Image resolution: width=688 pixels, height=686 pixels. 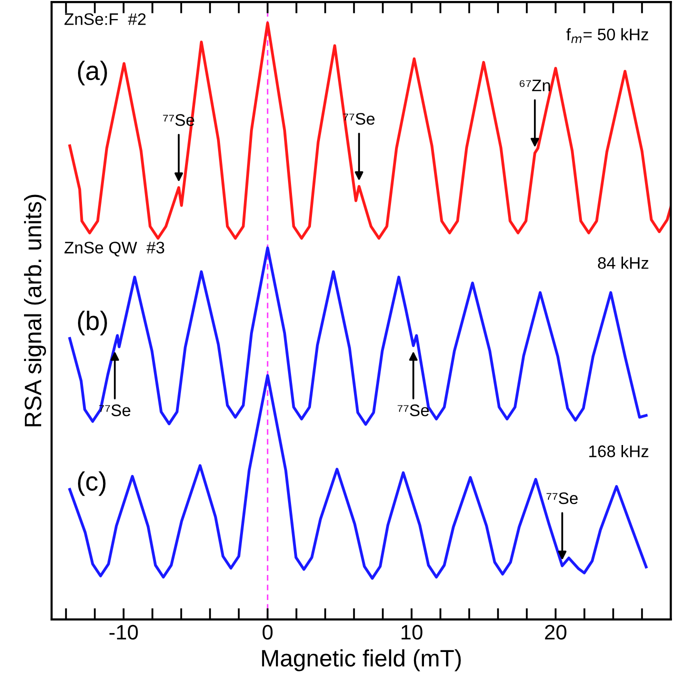 What do you see at coordinates (267, 632) in the screenshot?
I see `x-tick-label: 0` at bounding box center [267, 632].